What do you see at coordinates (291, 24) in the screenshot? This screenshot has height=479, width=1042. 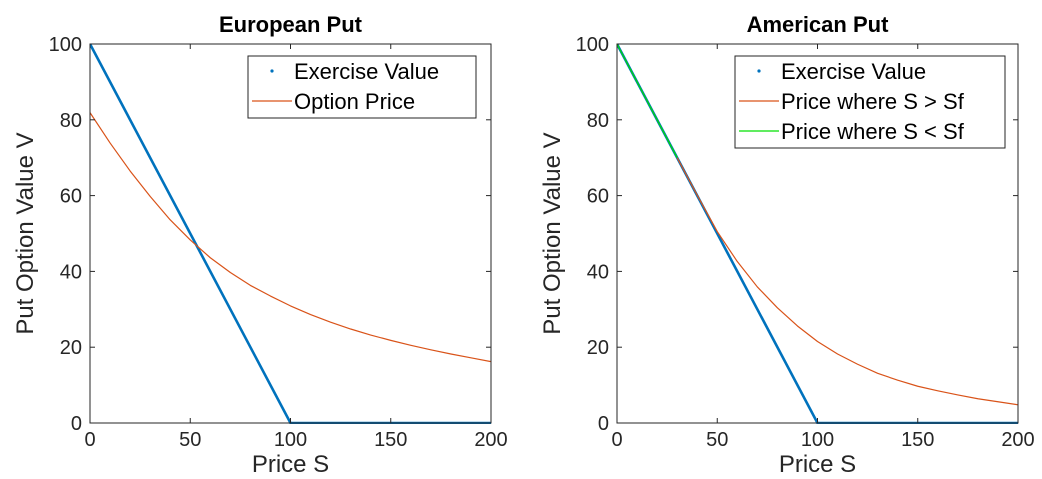 I see `chart-title: European Put` at bounding box center [291, 24].